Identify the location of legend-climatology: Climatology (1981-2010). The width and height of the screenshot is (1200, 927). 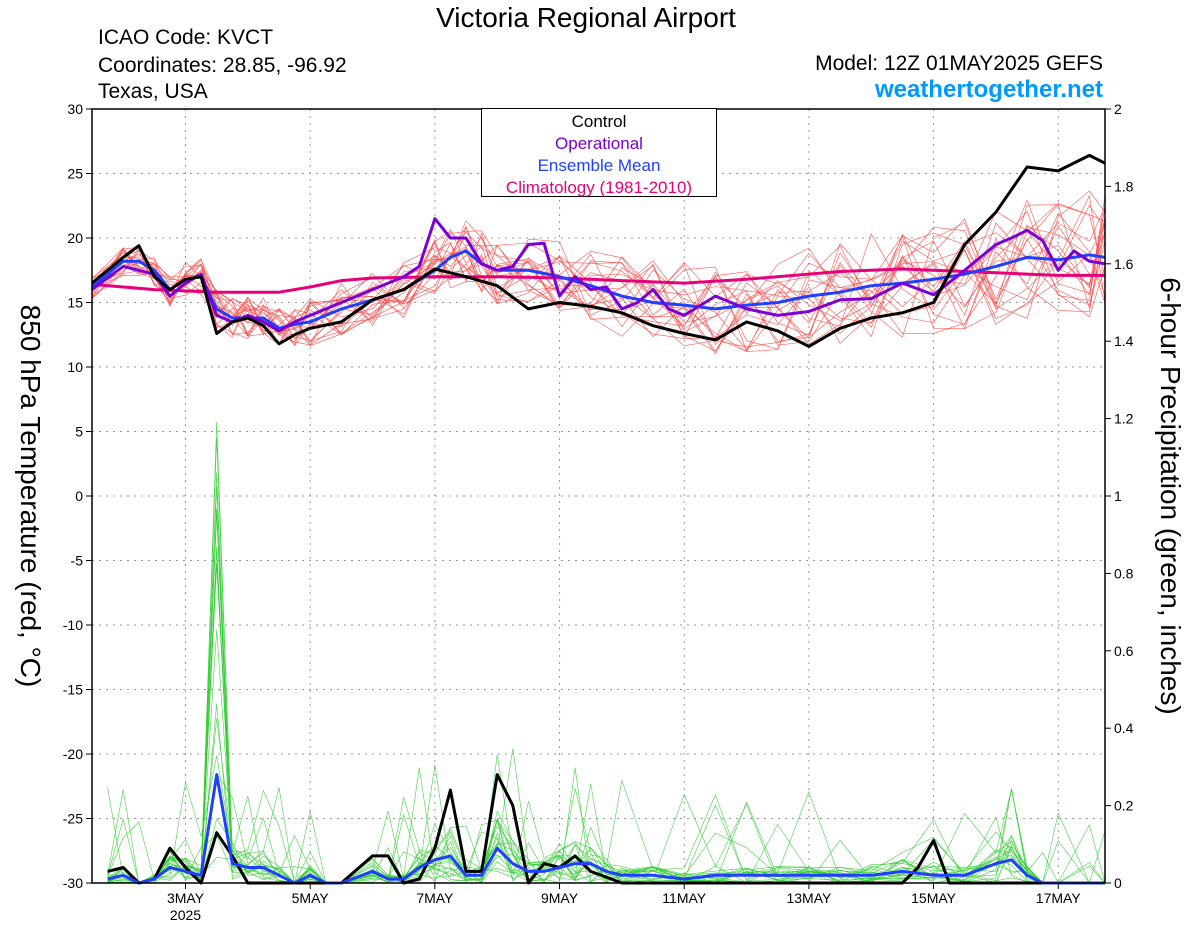
(599, 187).